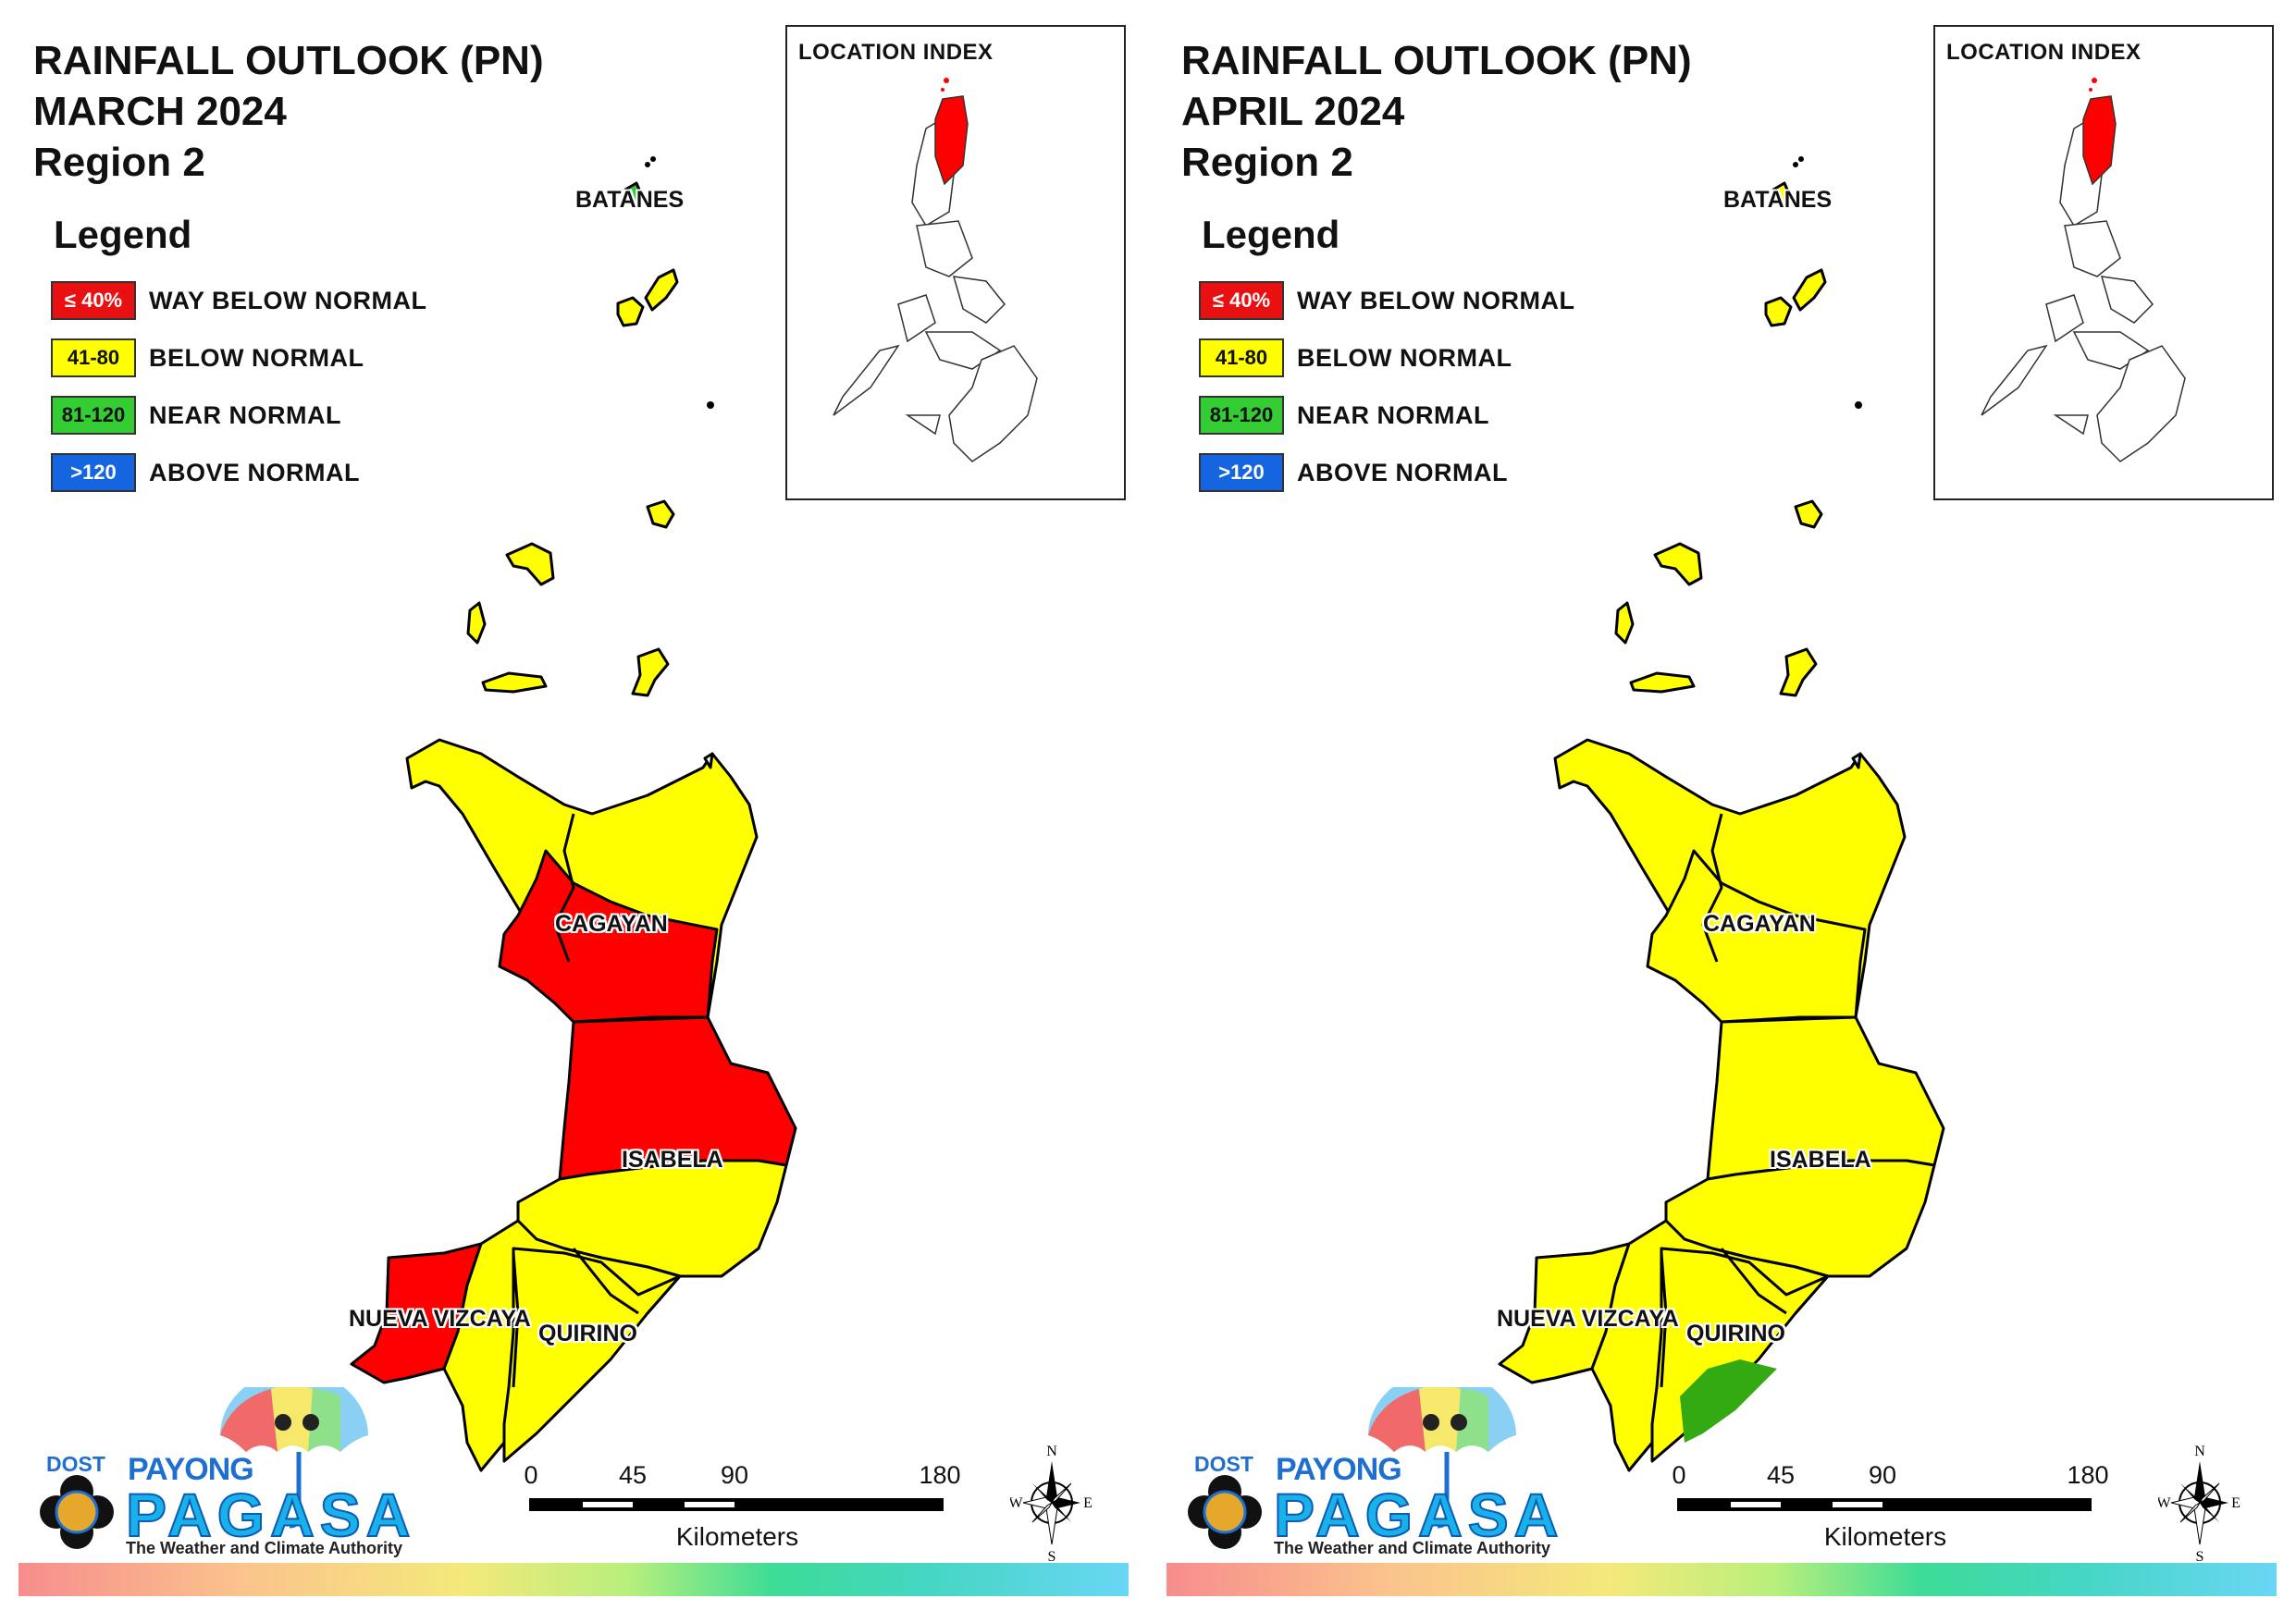 The height and width of the screenshot is (1623, 2296). I want to click on svg-text: S, so click(1052, 1556).